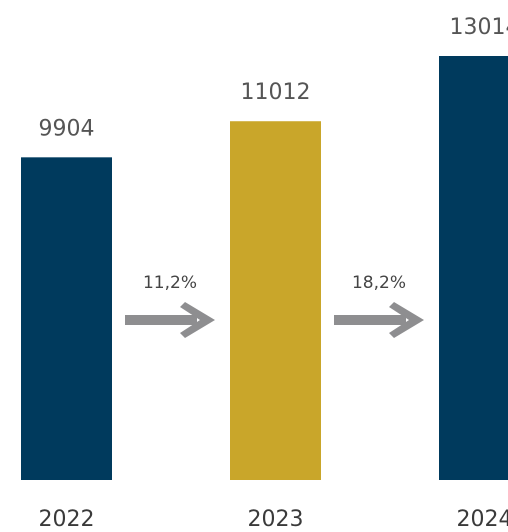 The image size is (508, 532). I want to click on x-tick-label: 2022, so click(67, 519).